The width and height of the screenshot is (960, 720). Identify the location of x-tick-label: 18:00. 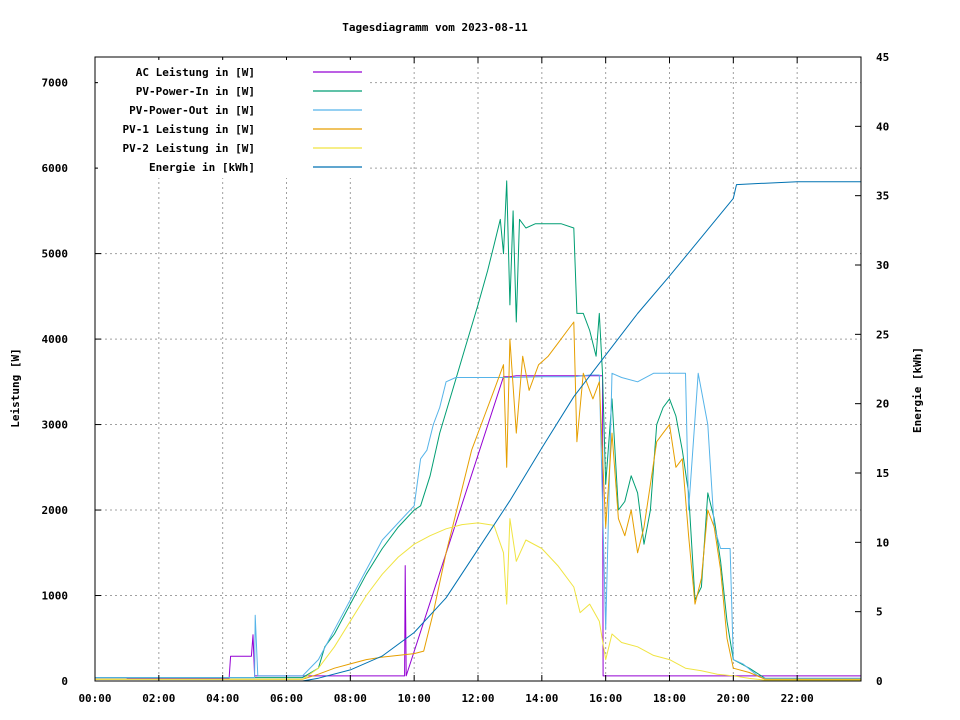
(669, 698).